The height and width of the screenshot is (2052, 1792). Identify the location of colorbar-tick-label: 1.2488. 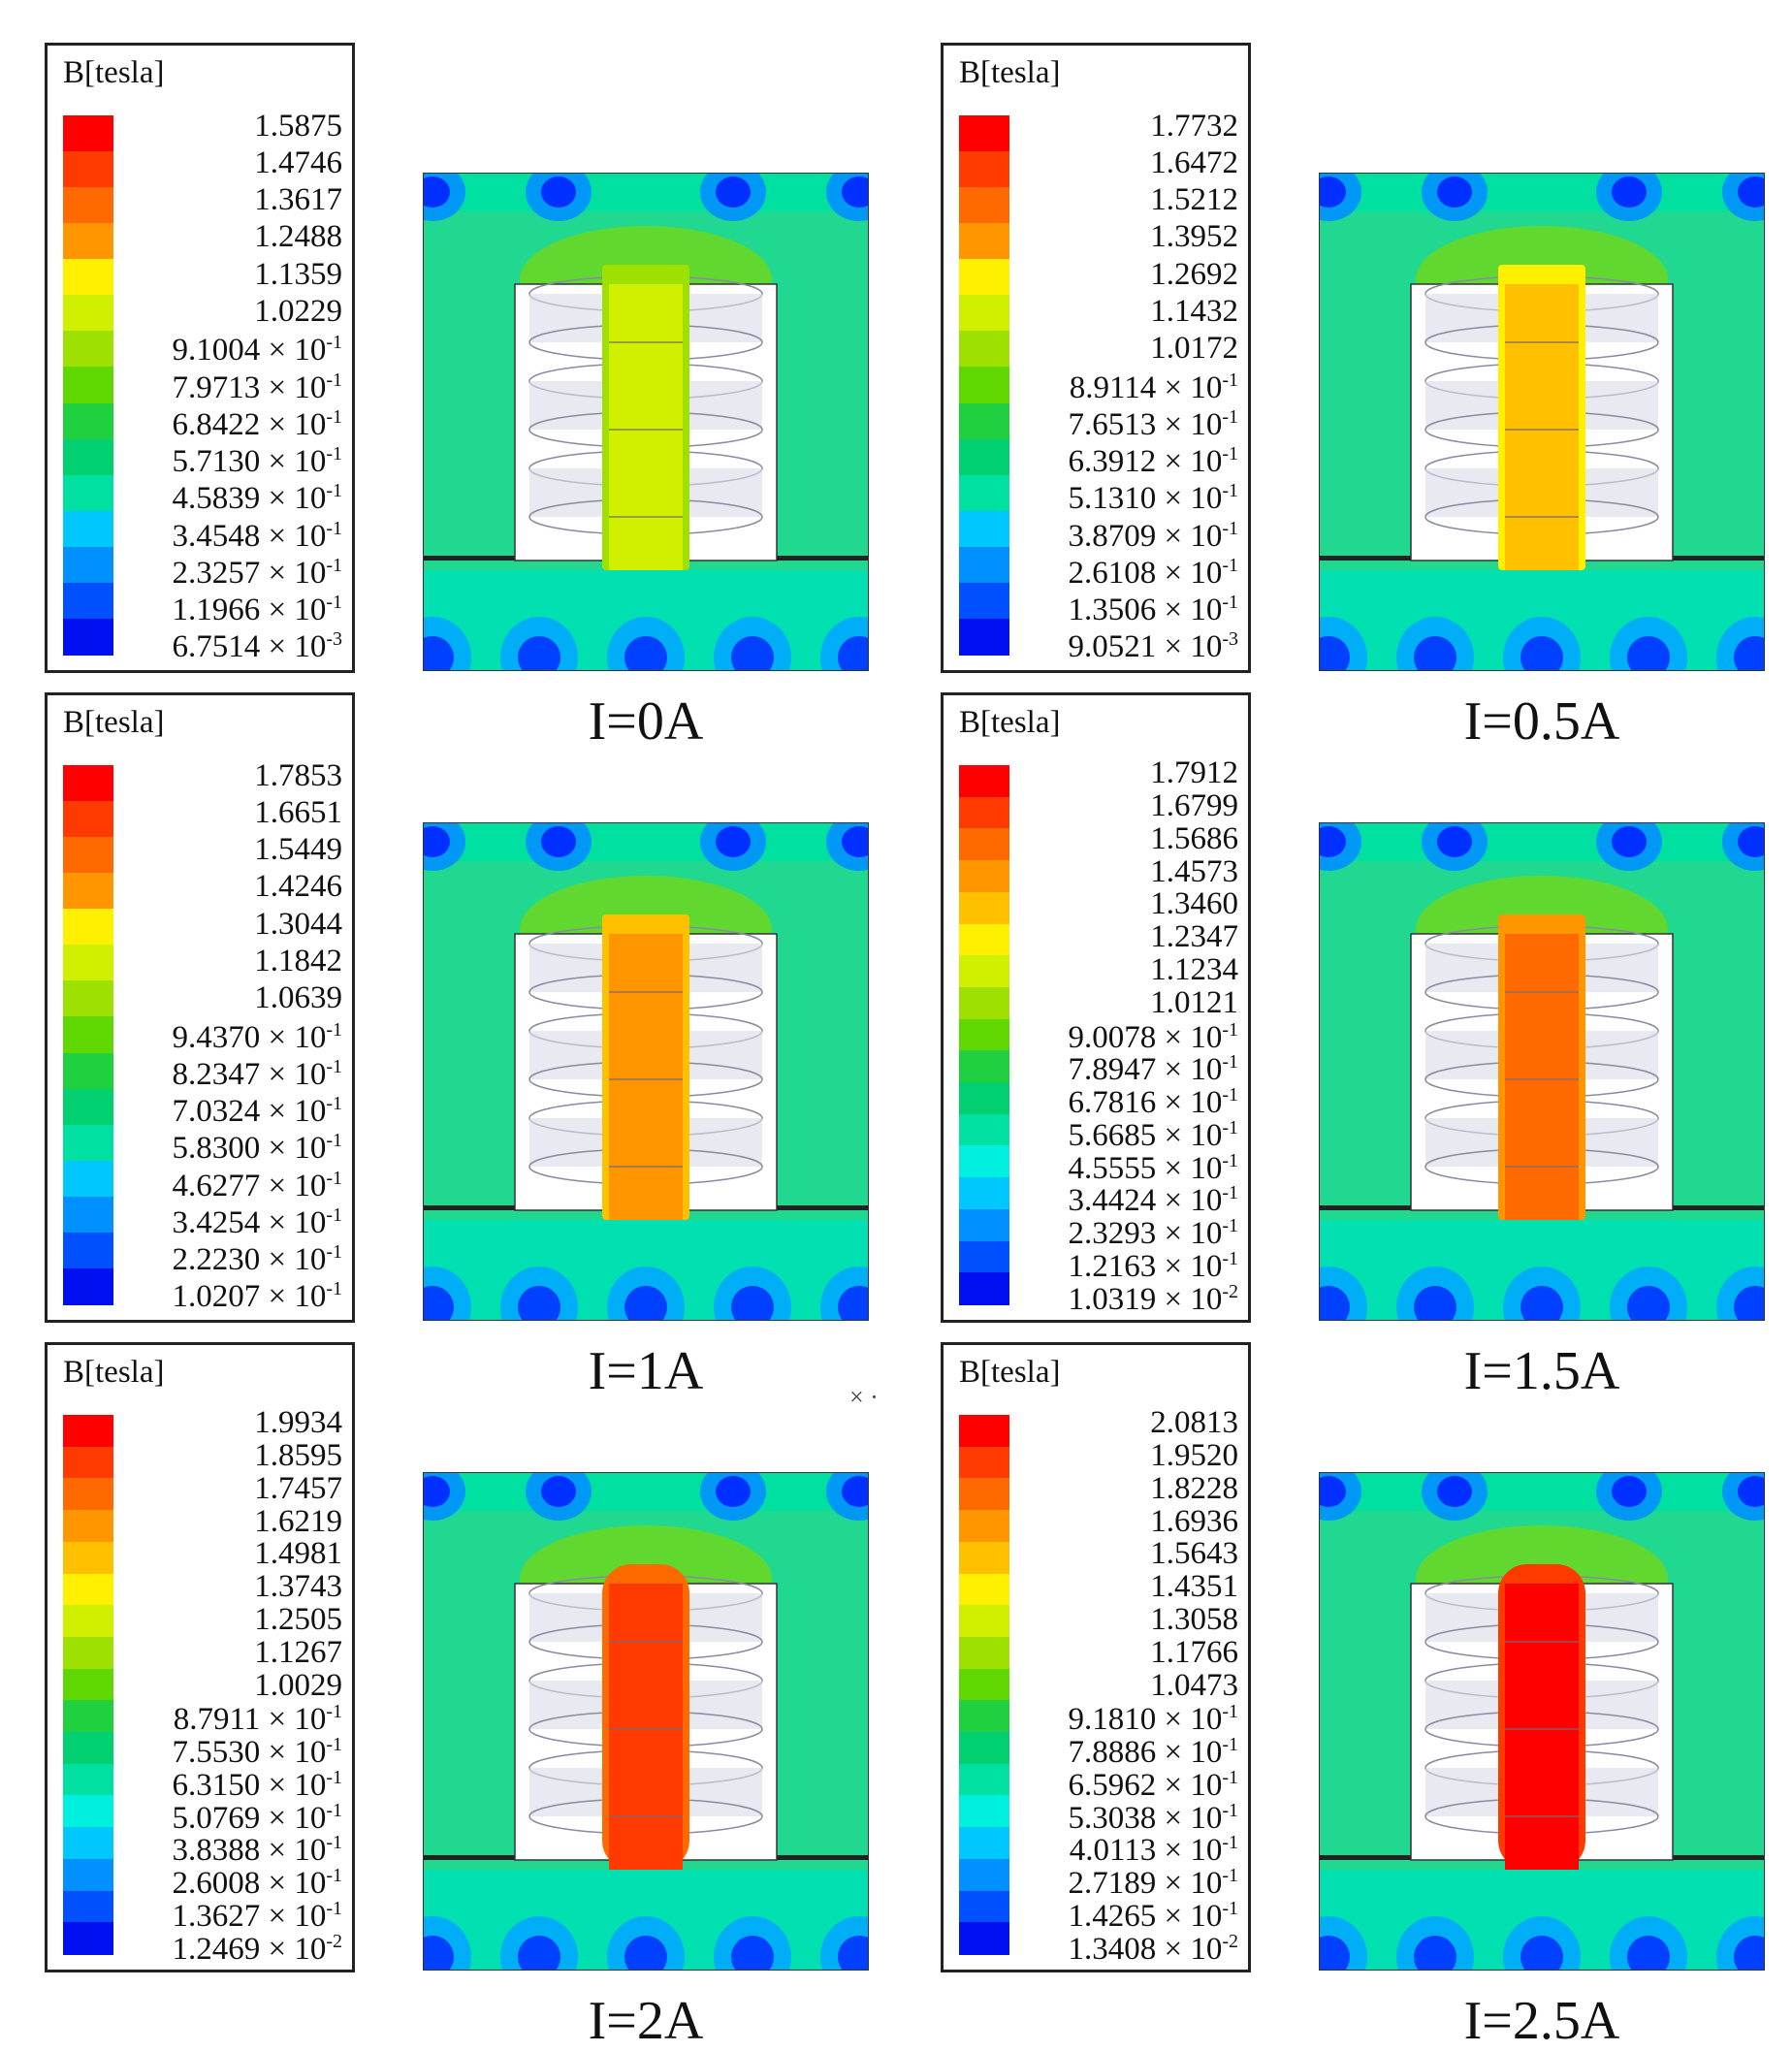
(298, 237).